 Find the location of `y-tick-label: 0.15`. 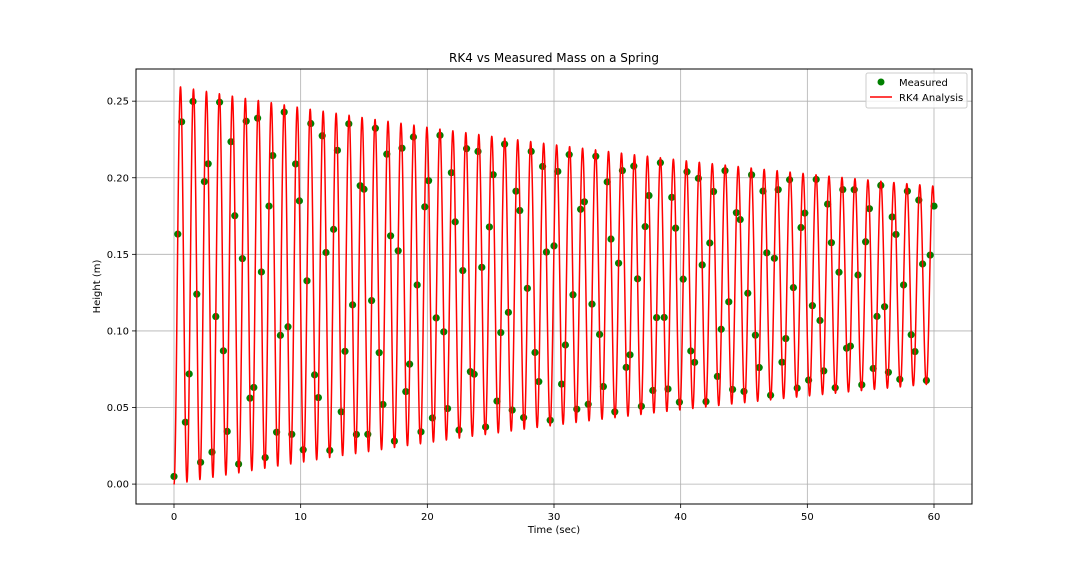

y-tick-label: 0.15 is located at coordinates (118, 255).